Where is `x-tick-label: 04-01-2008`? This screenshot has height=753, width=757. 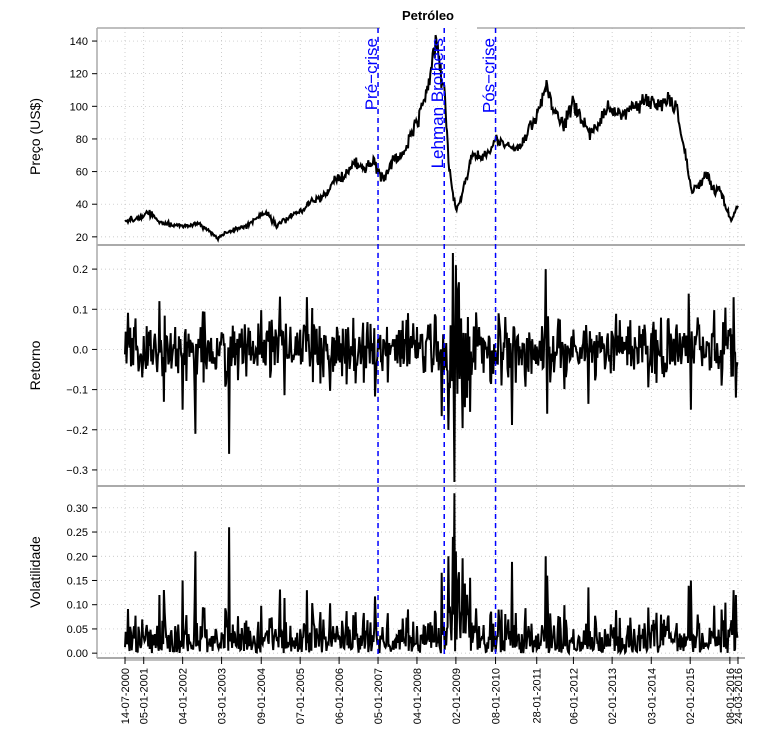 x-tick-label: 04-01-2008 is located at coordinates (418, 696).